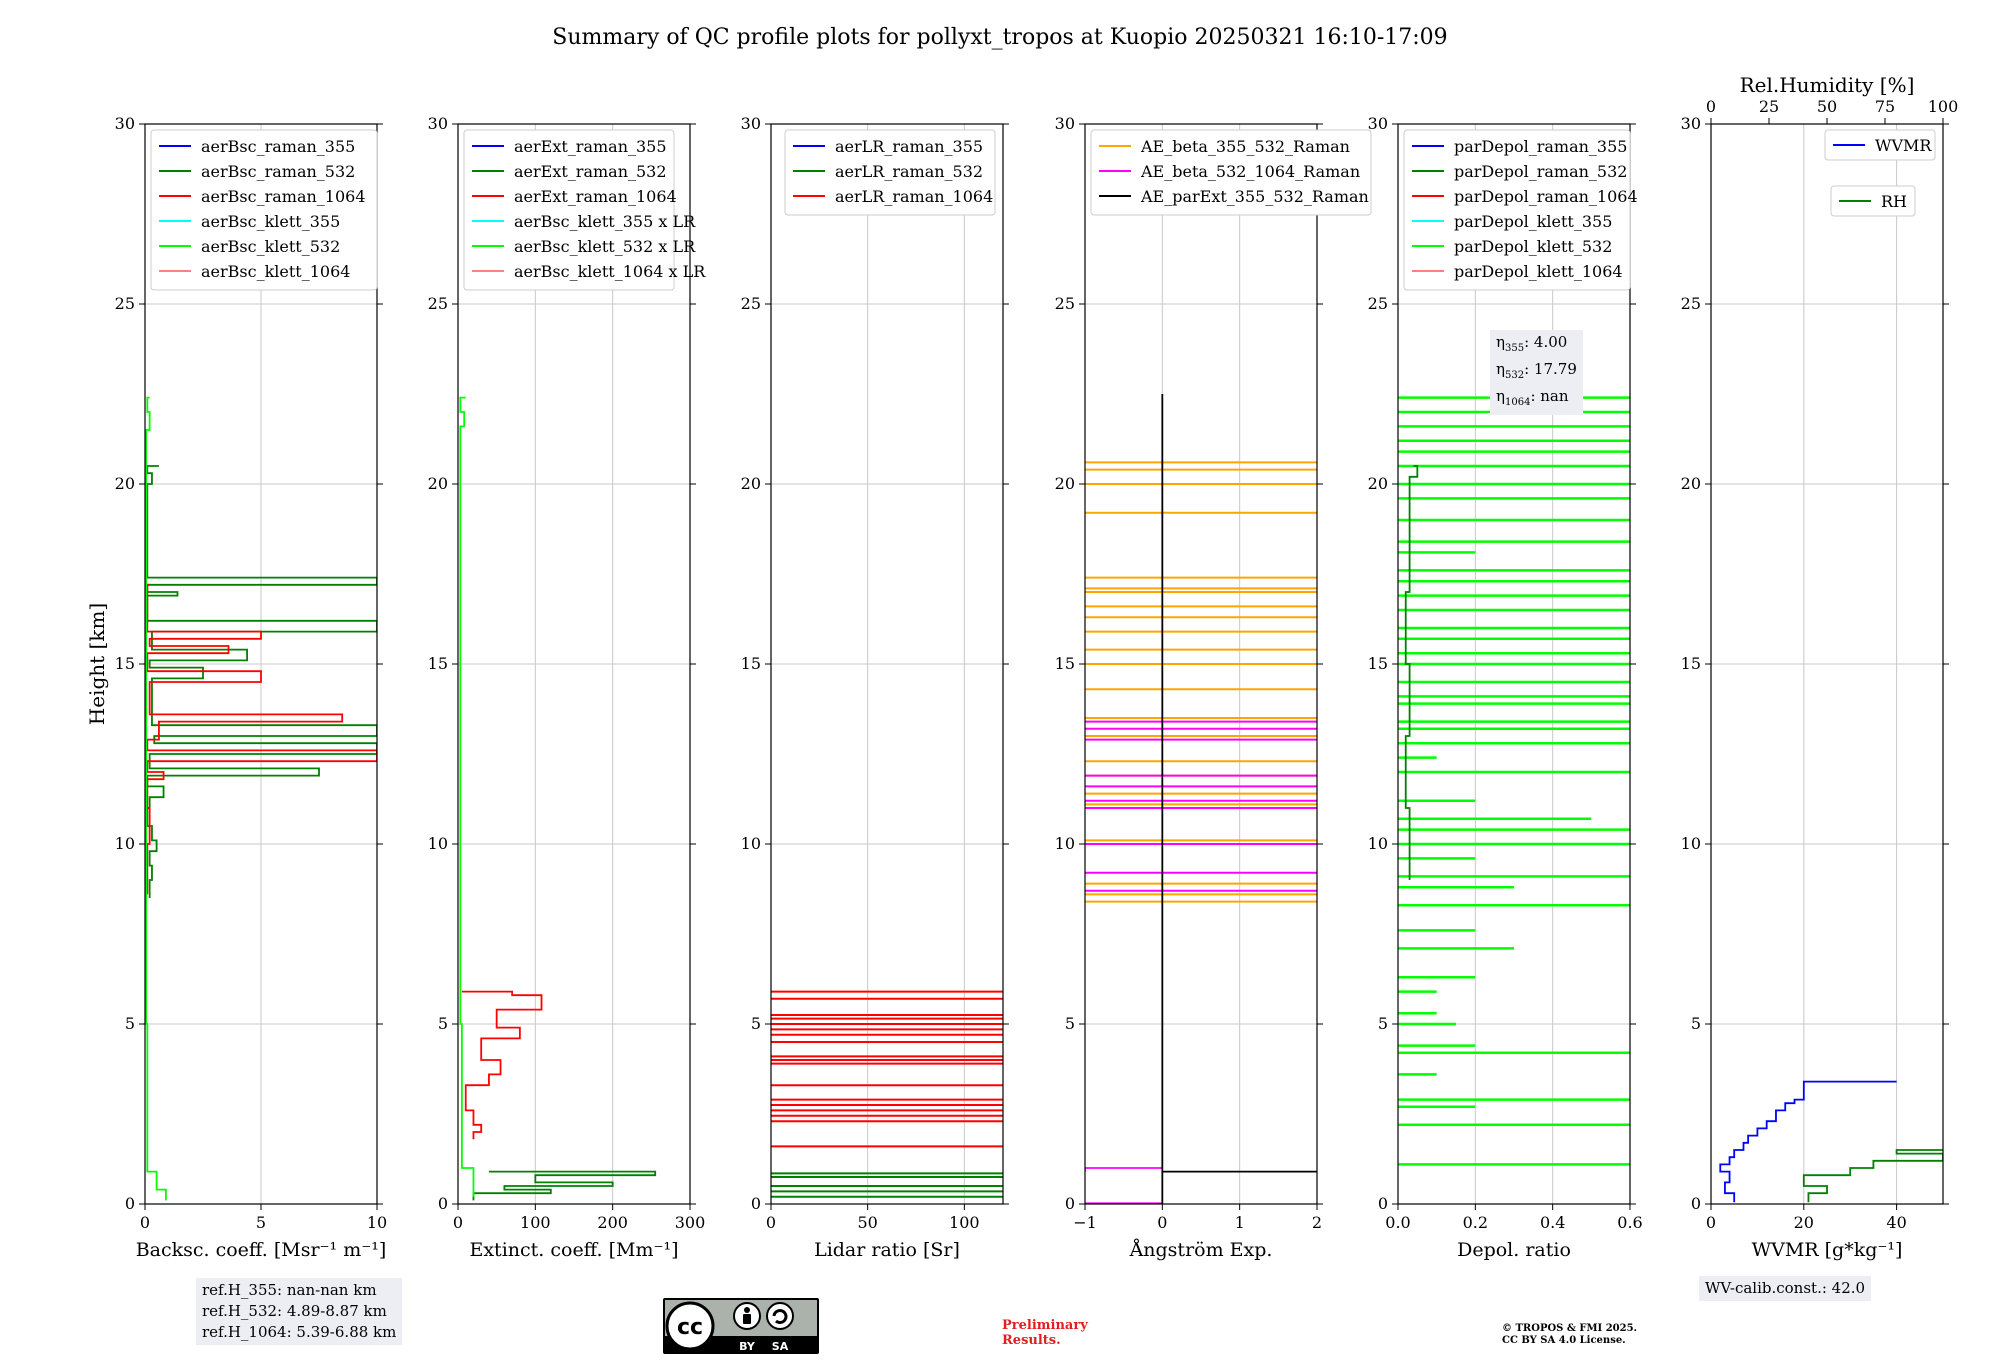 The image size is (2000, 1360). What do you see at coordinates (1785, 1288) in the screenshot?
I see `wv-calib-box: WV-calib.const.: 42.0` at bounding box center [1785, 1288].